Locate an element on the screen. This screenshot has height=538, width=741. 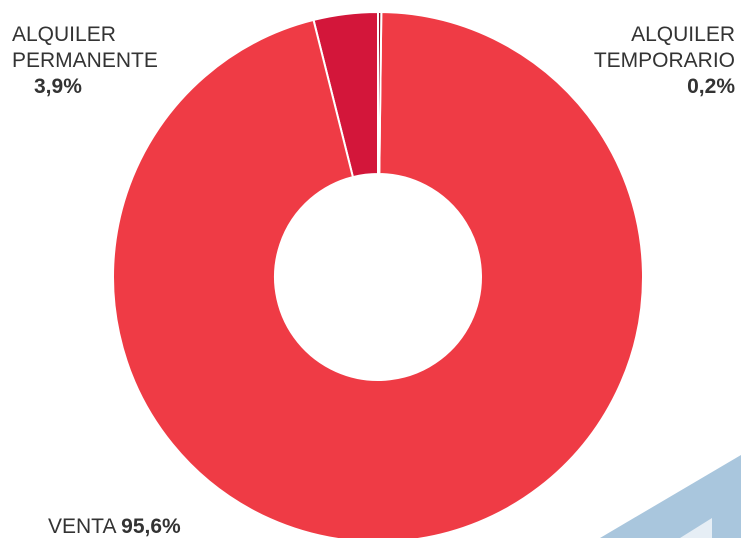
label-permanente: ALQUILER PERMANENTE 3,9% is located at coordinates (112, 61).